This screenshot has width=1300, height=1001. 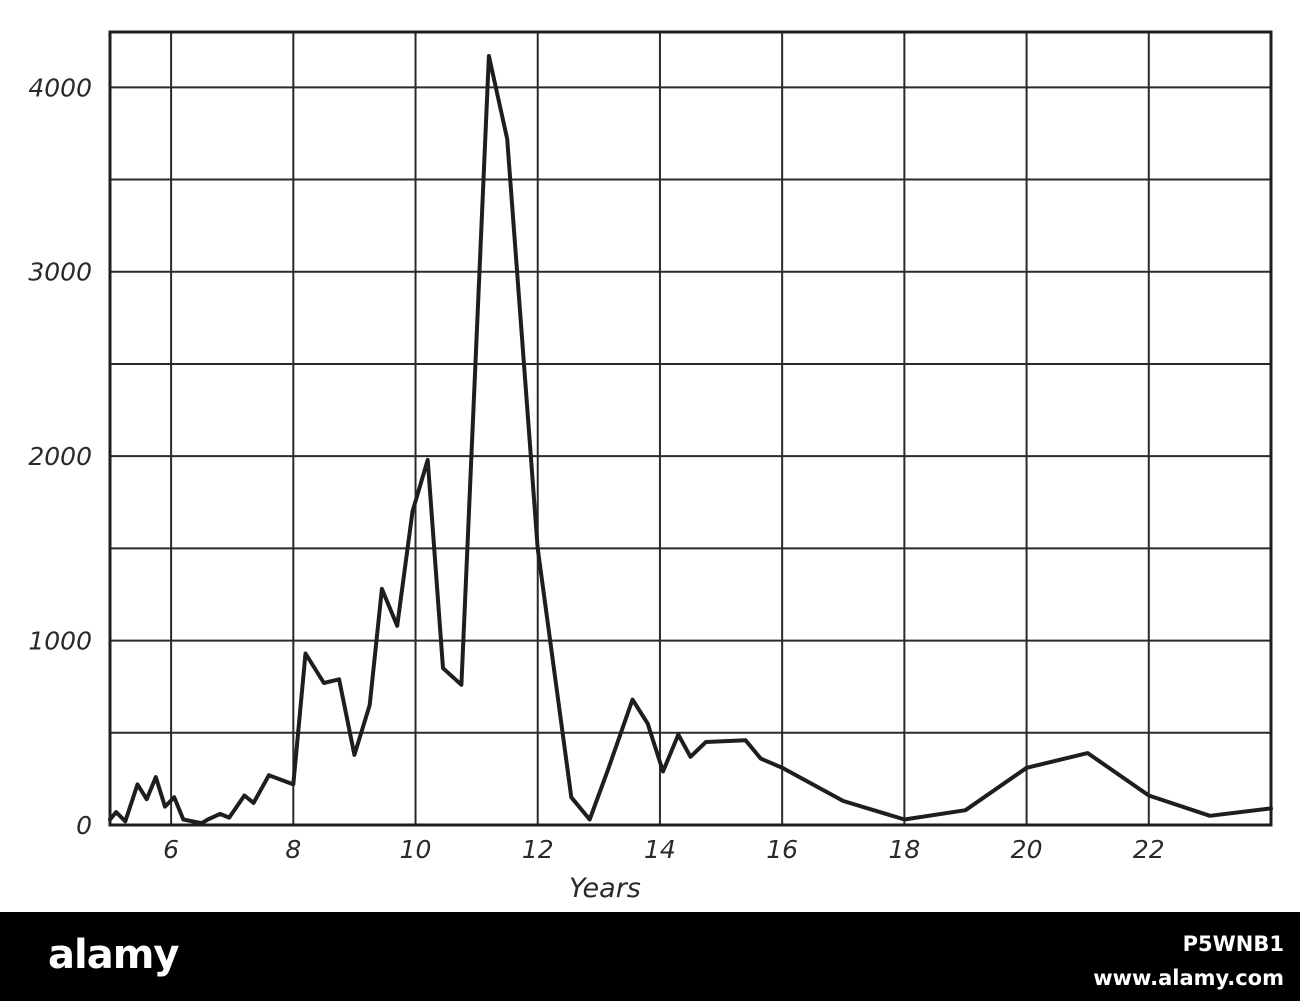 What do you see at coordinates (1188, 978) in the screenshot?
I see `watermark-url: www.alamy.com` at bounding box center [1188, 978].